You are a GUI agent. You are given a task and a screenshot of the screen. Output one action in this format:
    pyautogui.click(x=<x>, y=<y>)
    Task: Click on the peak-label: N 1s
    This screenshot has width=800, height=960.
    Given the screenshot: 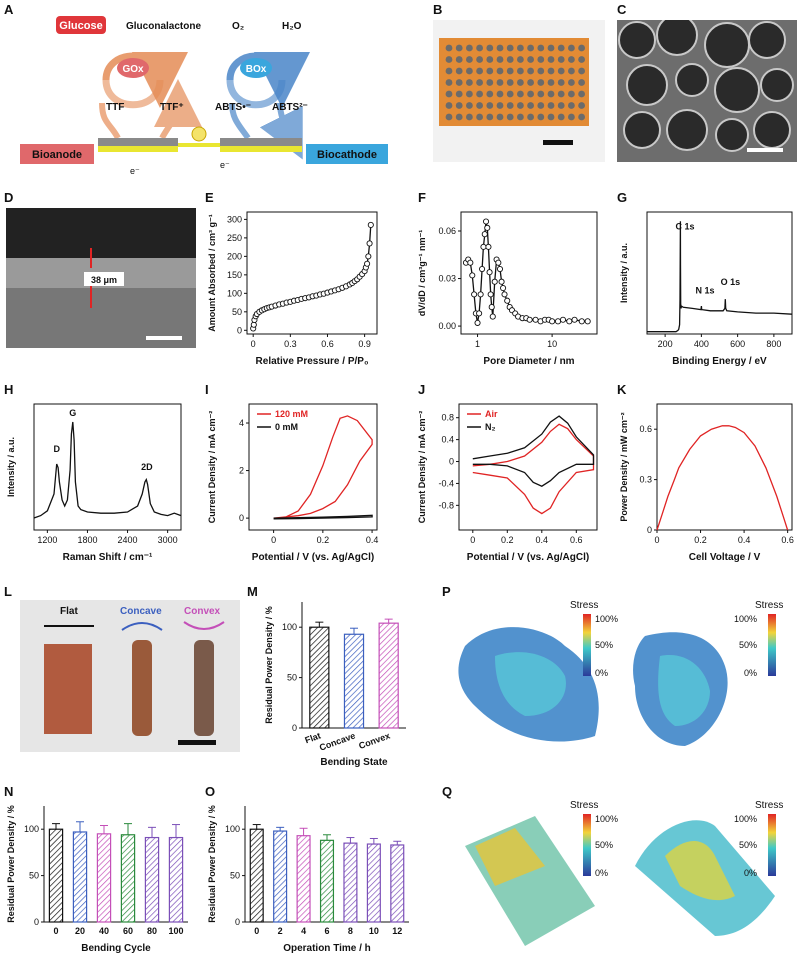 What is the action you would take?
    pyautogui.click(x=704, y=290)
    